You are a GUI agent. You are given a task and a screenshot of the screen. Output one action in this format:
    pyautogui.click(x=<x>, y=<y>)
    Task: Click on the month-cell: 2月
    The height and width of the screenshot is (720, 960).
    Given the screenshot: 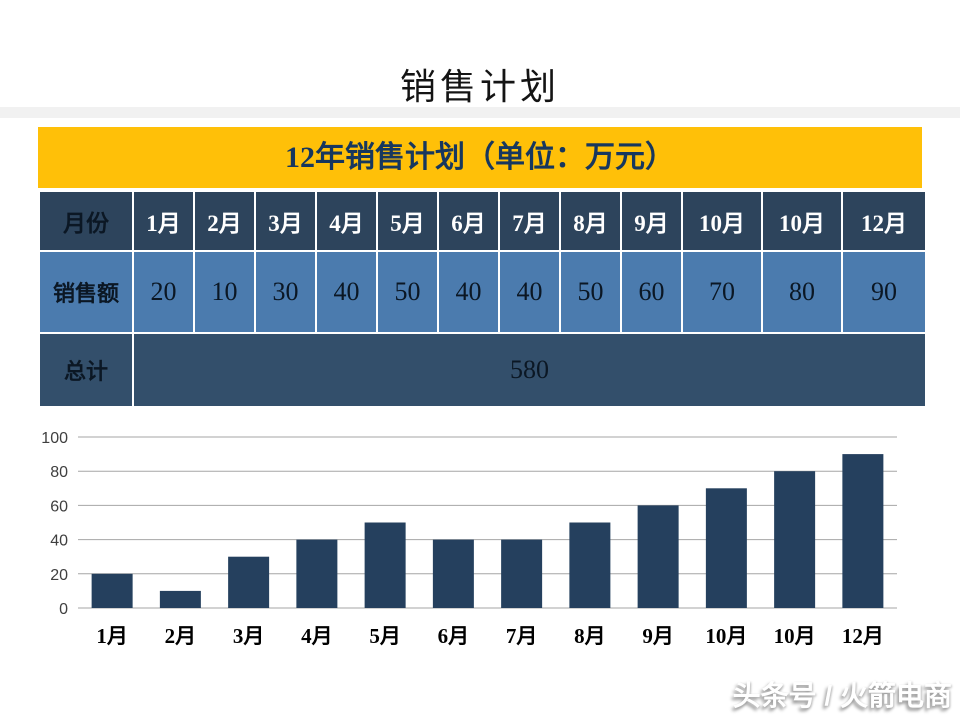 What is the action you would take?
    pyautogui.click(x=224, y=221)
    